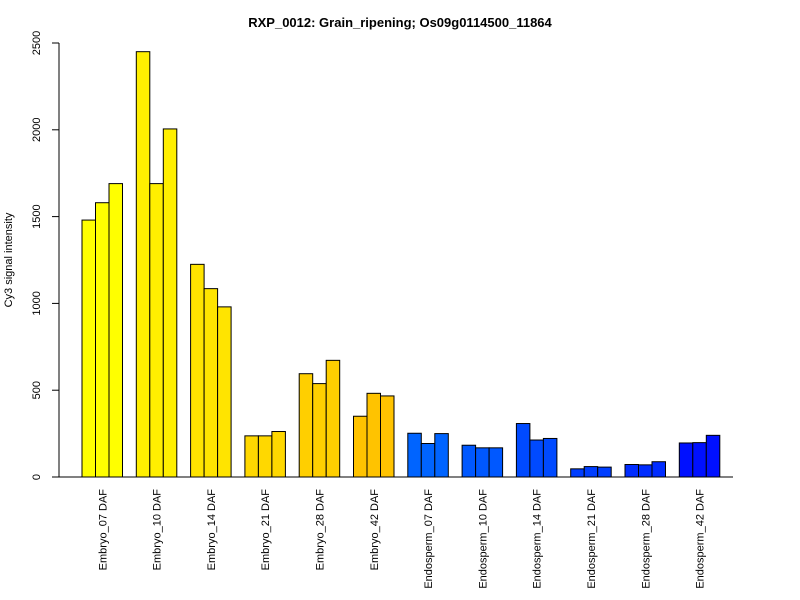  What do you see at coordinates (592, 539) in the screenshot?
I see `x-tick-label: Endosperm_21 DAF` at bounding box center [592, 539].